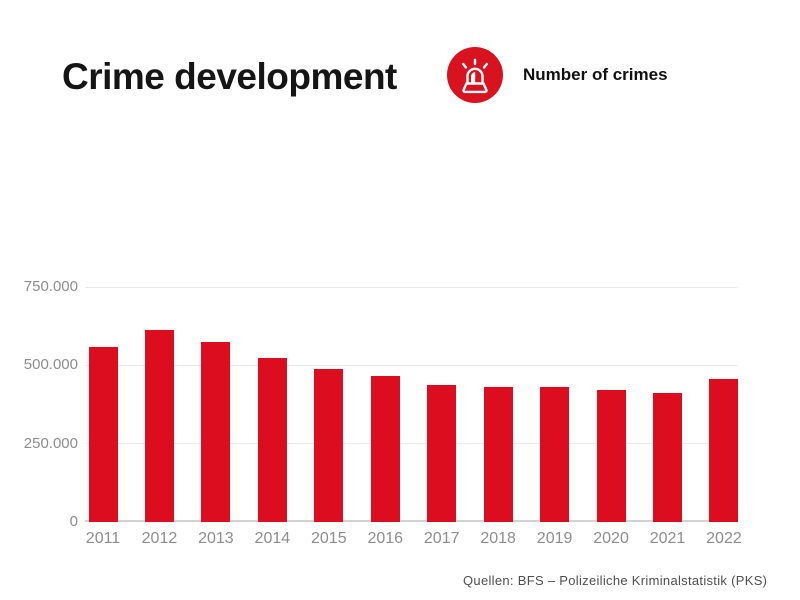  I want to click on x-axis-tick-label: 2022, so click(724, 538).